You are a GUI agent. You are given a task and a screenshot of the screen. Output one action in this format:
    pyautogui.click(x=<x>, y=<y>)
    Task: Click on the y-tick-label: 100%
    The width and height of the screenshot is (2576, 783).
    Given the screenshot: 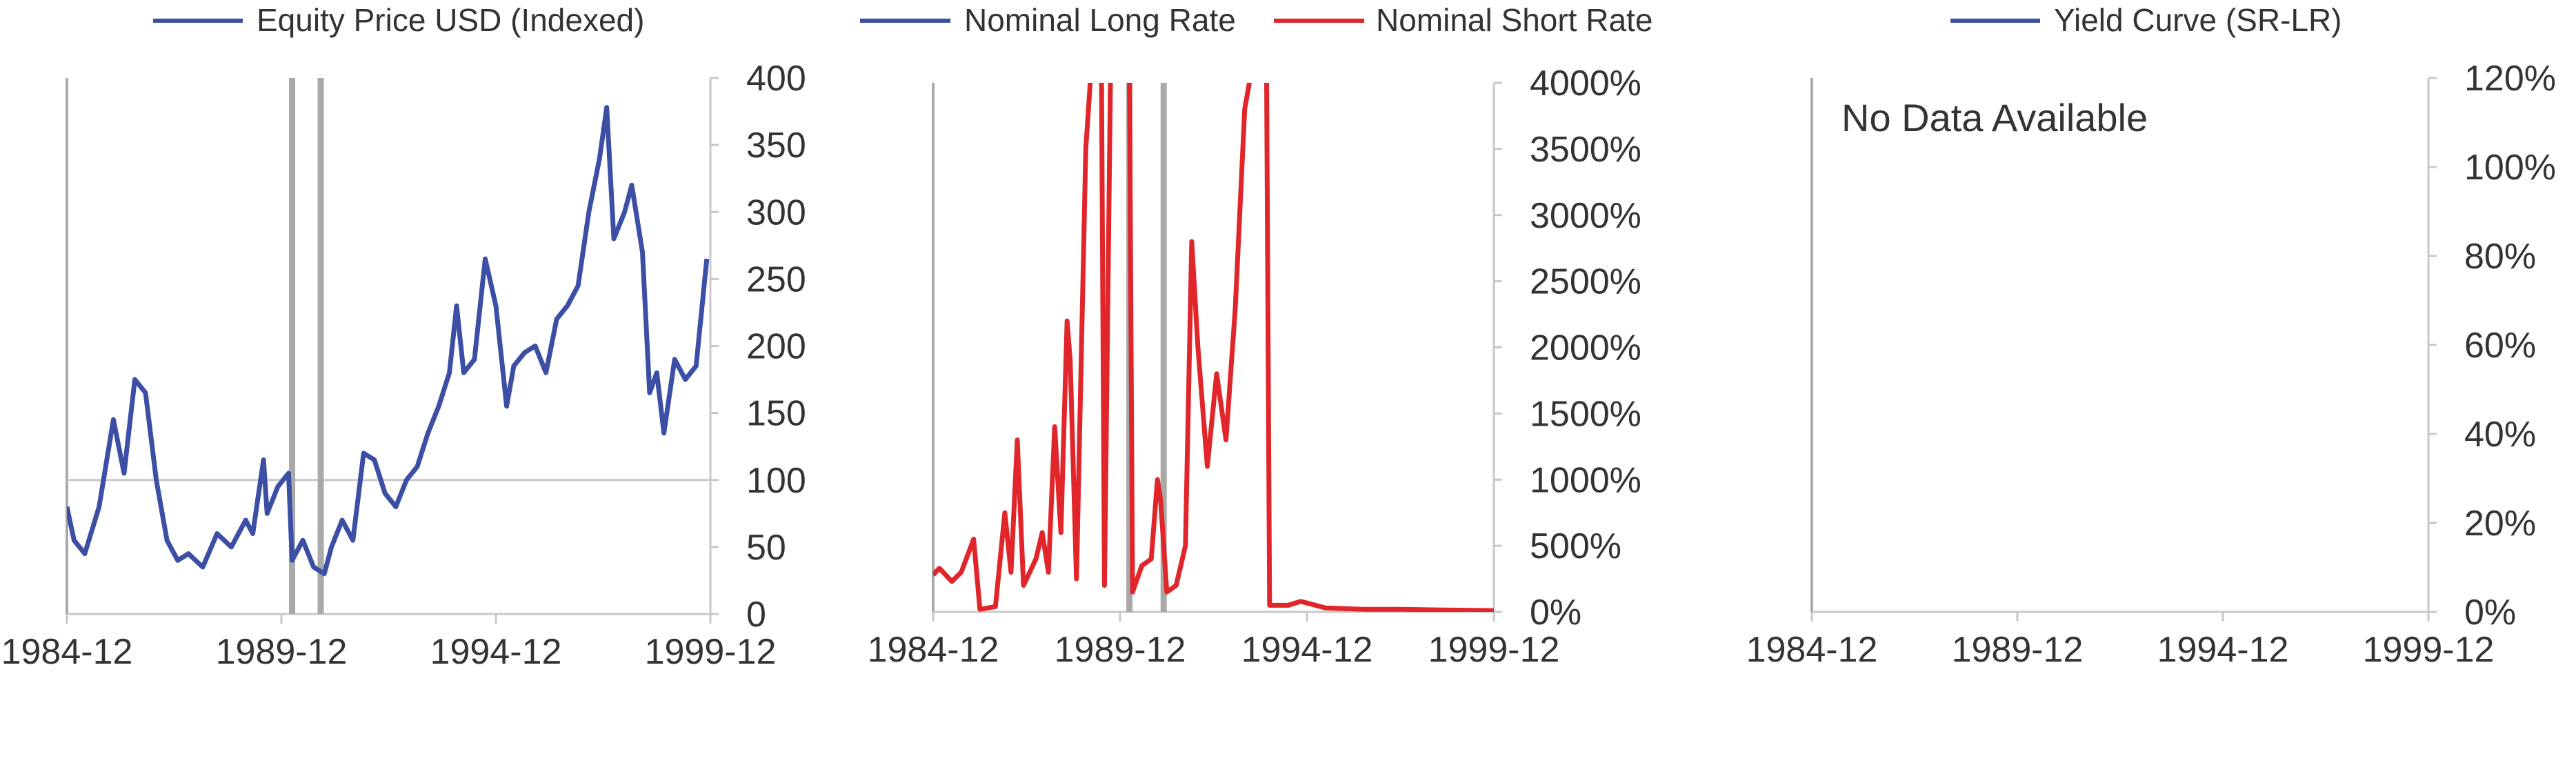 What is the action you would take?
    pyautogui.click(x=2510, y=168)
    